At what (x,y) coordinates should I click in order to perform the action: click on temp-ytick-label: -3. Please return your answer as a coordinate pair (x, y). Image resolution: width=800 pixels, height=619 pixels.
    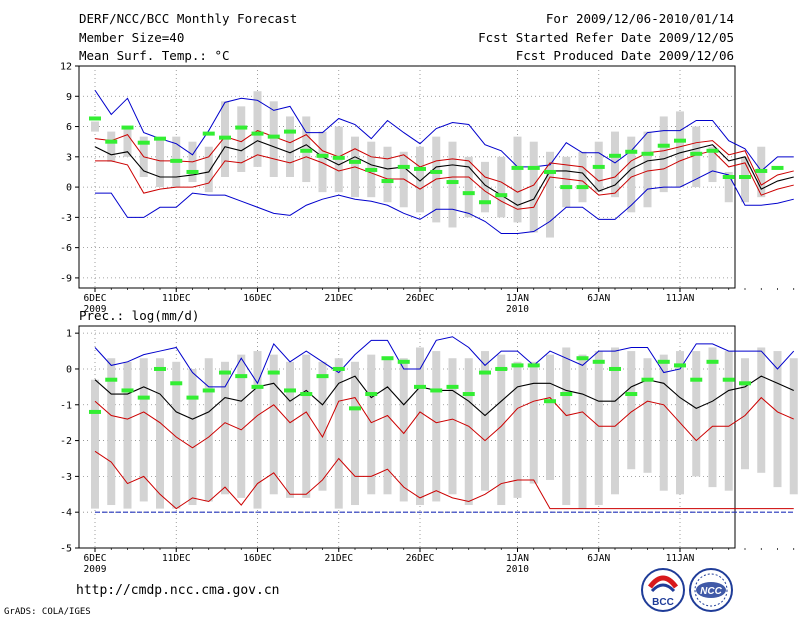
    Looking at the image, I should click on (66, 218).